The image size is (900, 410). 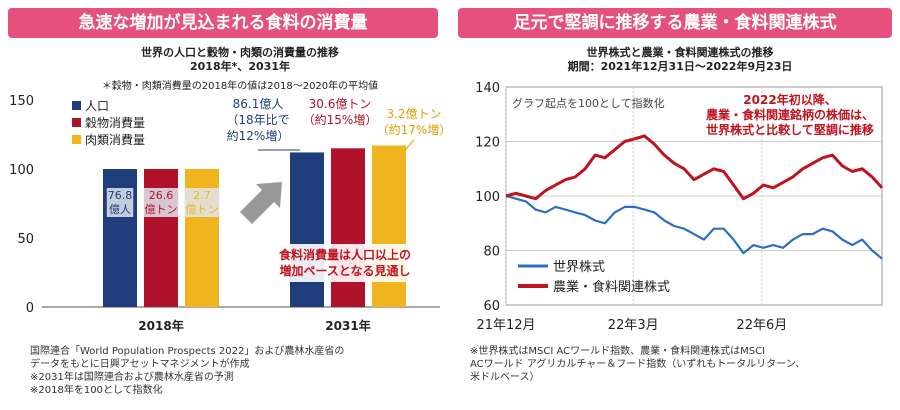 What do you see at coordinates (491, 306) in the screenshot?
I see `line-ytick-label: 60` at bounding box center [491, 306].